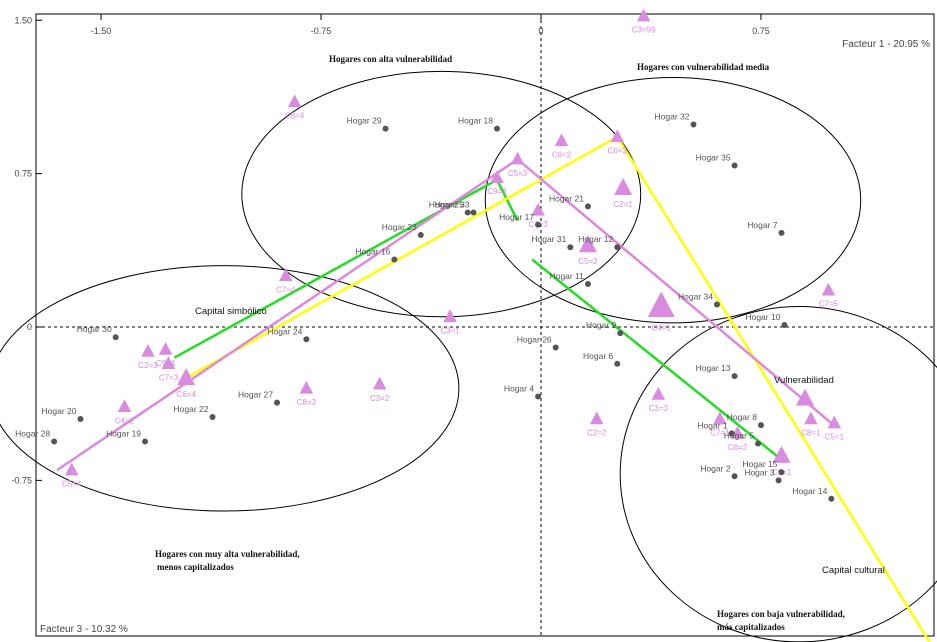  Describe the element at coordinates (21, 480) in the screenshot. I see `y-tick-label: -0.75` at that location.